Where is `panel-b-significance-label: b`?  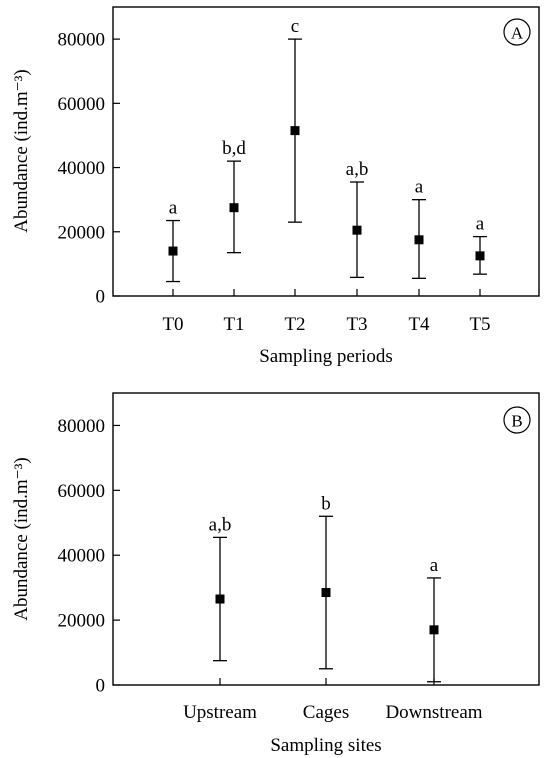
panel-b-significance-label: b is located at coordinates (326, 503).